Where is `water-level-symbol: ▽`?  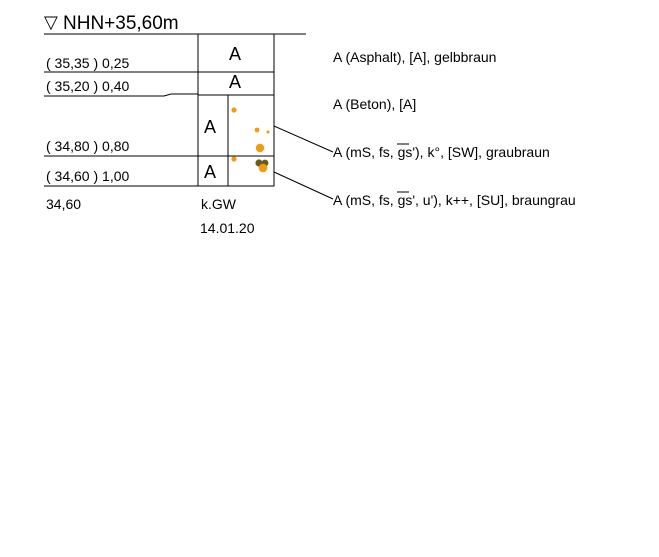 water-level-symbol: ▽ is located at coordinates (51, 22).